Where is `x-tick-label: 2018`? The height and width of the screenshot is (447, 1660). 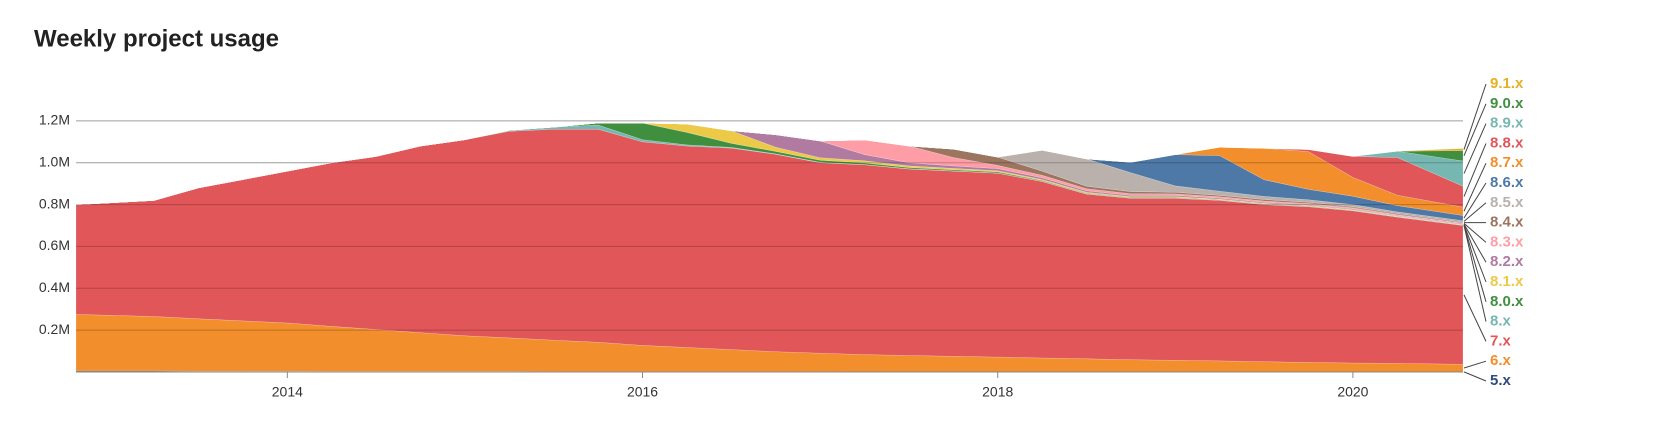
x-tick-label: 2018 is located at coordinates (997, 392).